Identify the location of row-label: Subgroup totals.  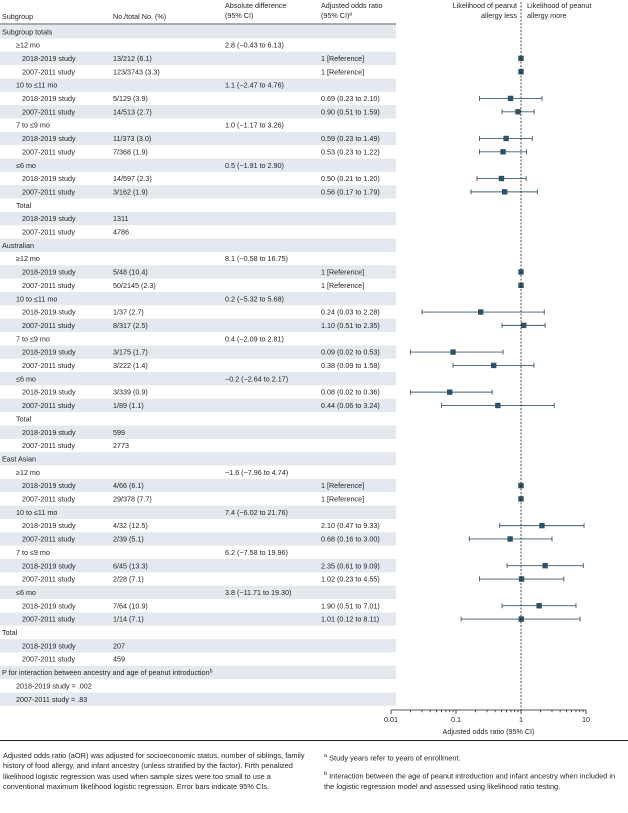
(27, 31).